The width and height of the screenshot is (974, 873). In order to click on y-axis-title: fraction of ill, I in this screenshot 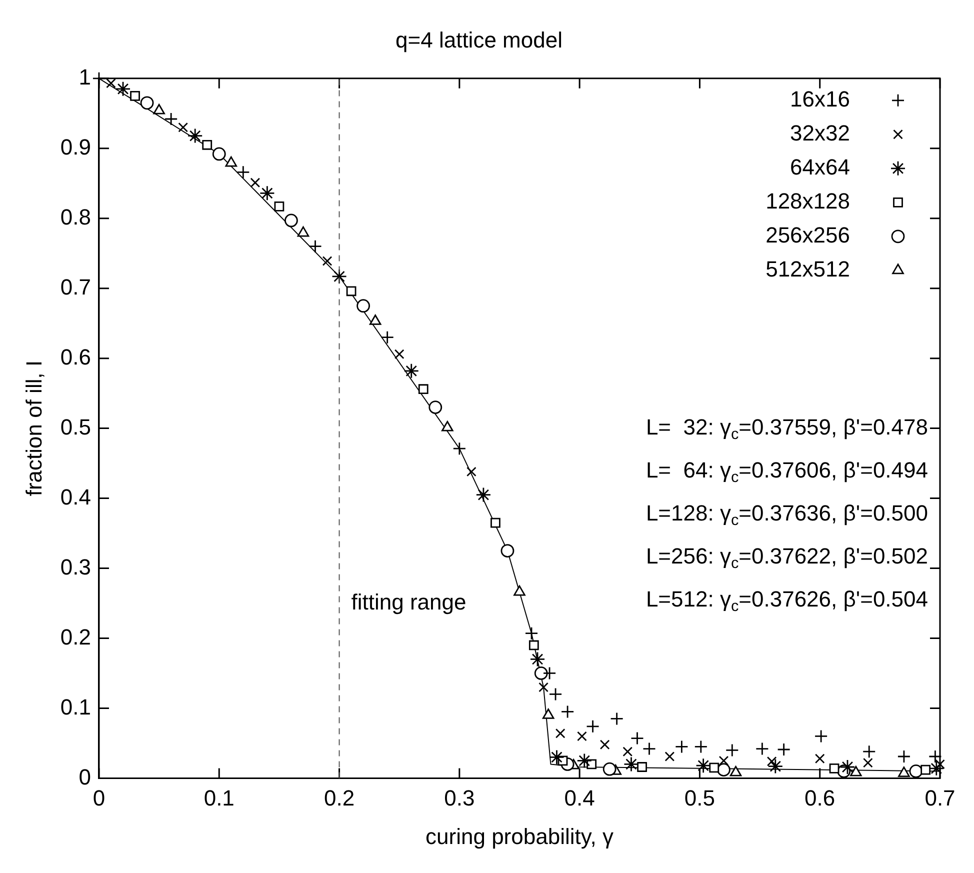, I will do `click(33, 428)`.